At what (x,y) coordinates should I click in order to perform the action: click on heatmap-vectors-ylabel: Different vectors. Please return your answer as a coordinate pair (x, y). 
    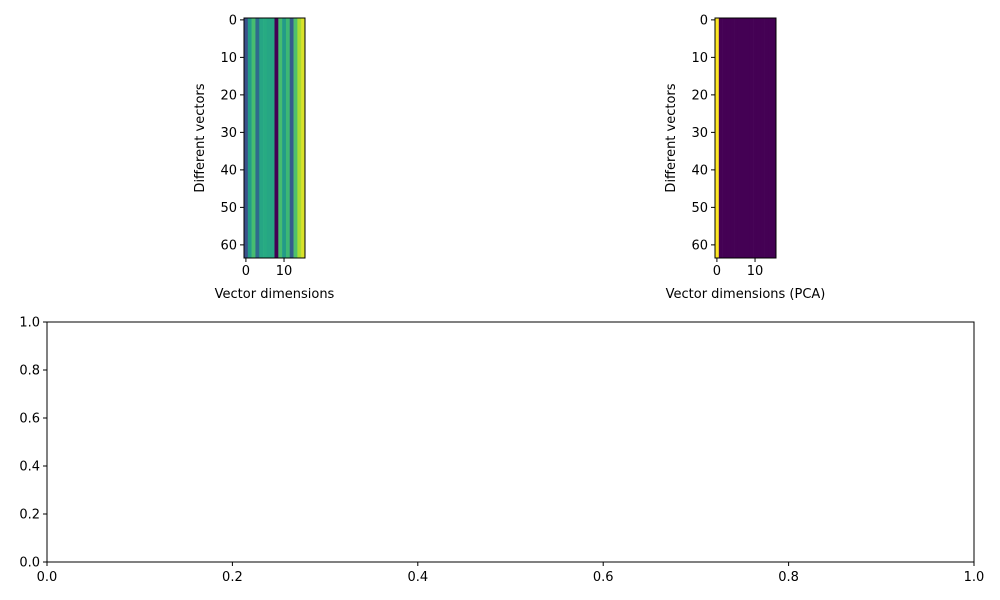
    Looking at the image, I should click on (200, 137).